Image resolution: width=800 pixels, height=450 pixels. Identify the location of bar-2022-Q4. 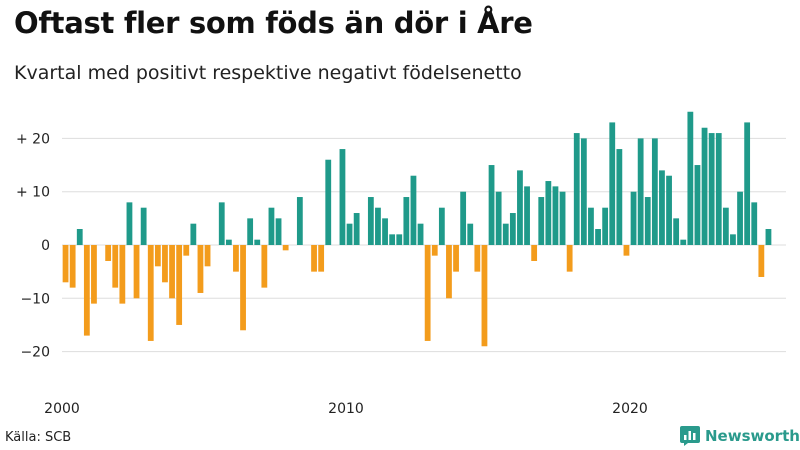
(711, 189).